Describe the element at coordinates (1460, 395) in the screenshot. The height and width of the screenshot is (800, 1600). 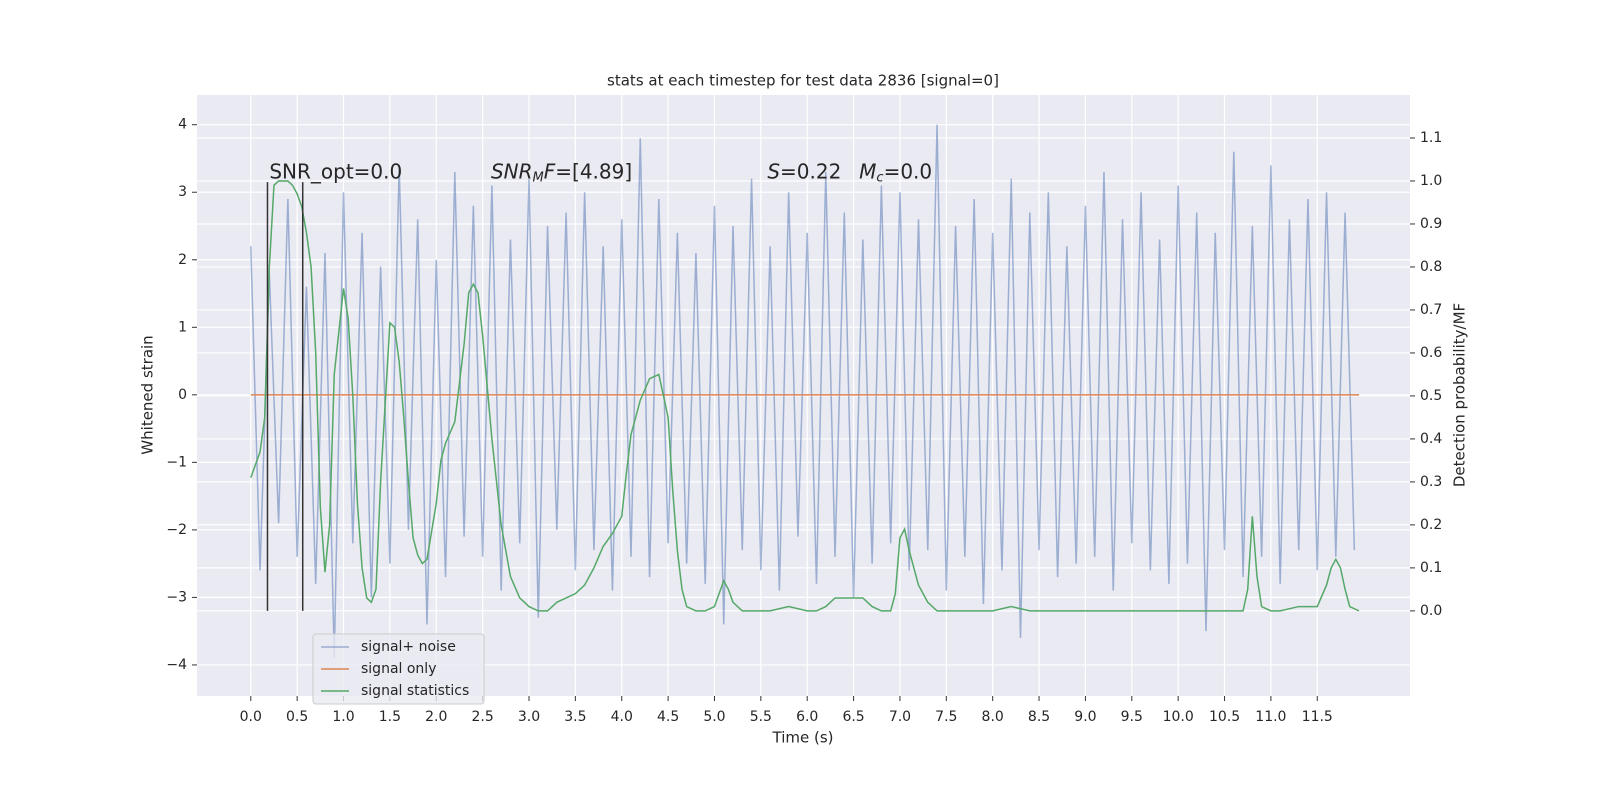
I see `y2-axis-label: Detection probability/MF` at that location.